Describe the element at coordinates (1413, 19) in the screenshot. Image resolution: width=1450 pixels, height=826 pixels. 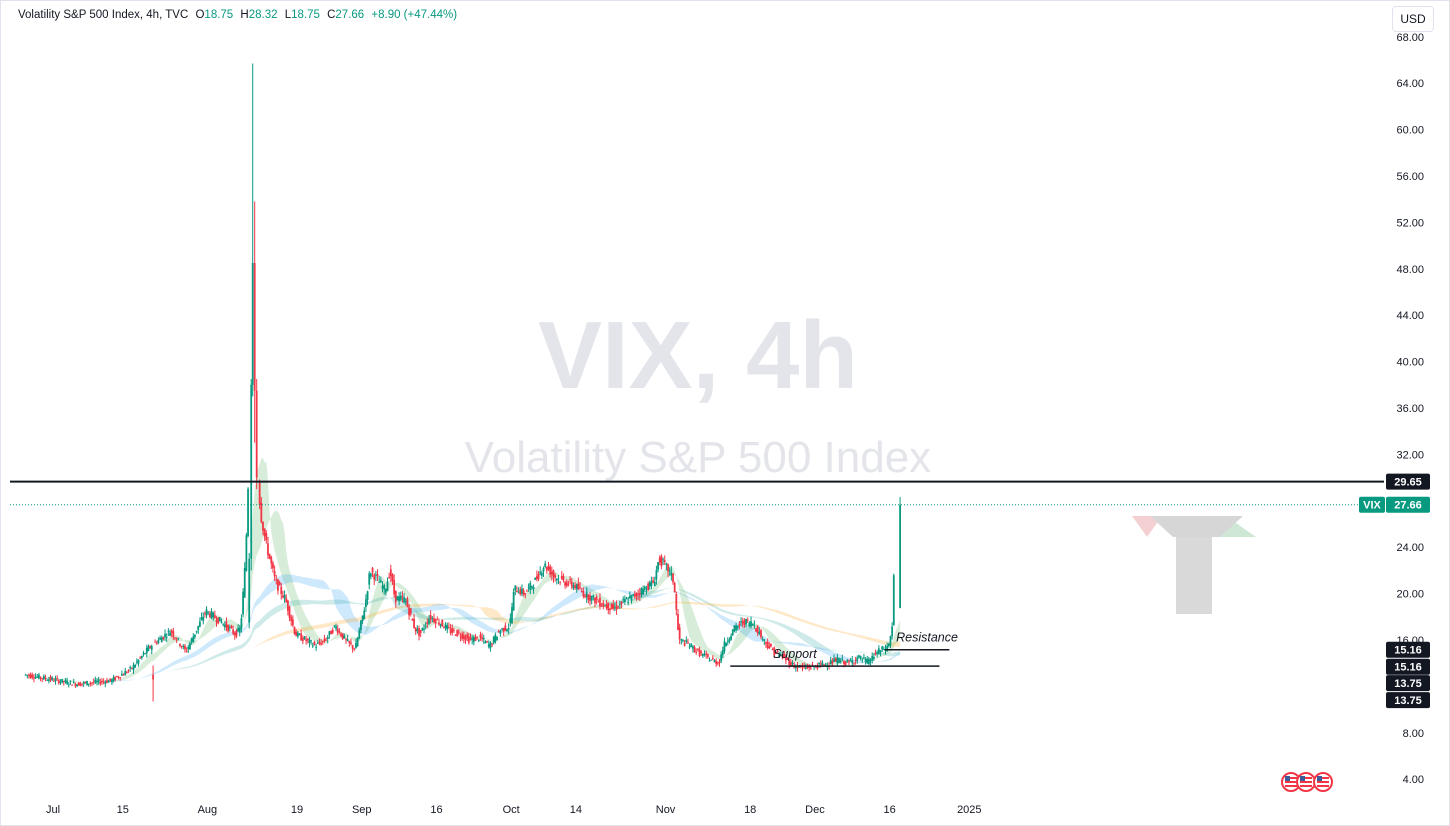
I see `currency-button: USD` at that location.